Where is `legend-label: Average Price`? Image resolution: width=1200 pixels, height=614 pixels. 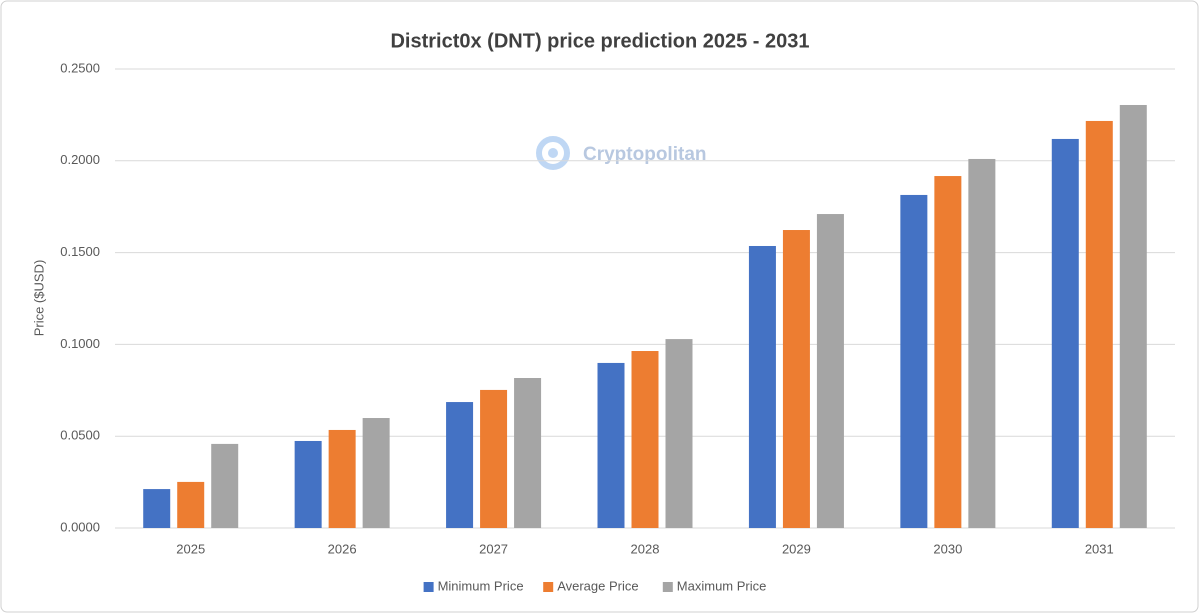 legend-label: Average Price is located at coordinates (597, 585).